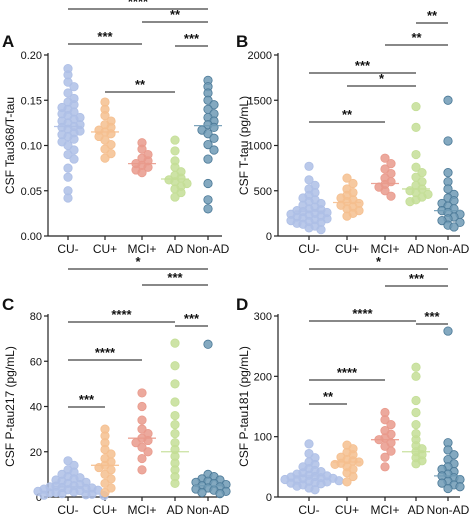 The height and width of the screenshot is (517, 474). I want to click on y-tick-label: 1000, so click(260, 147).